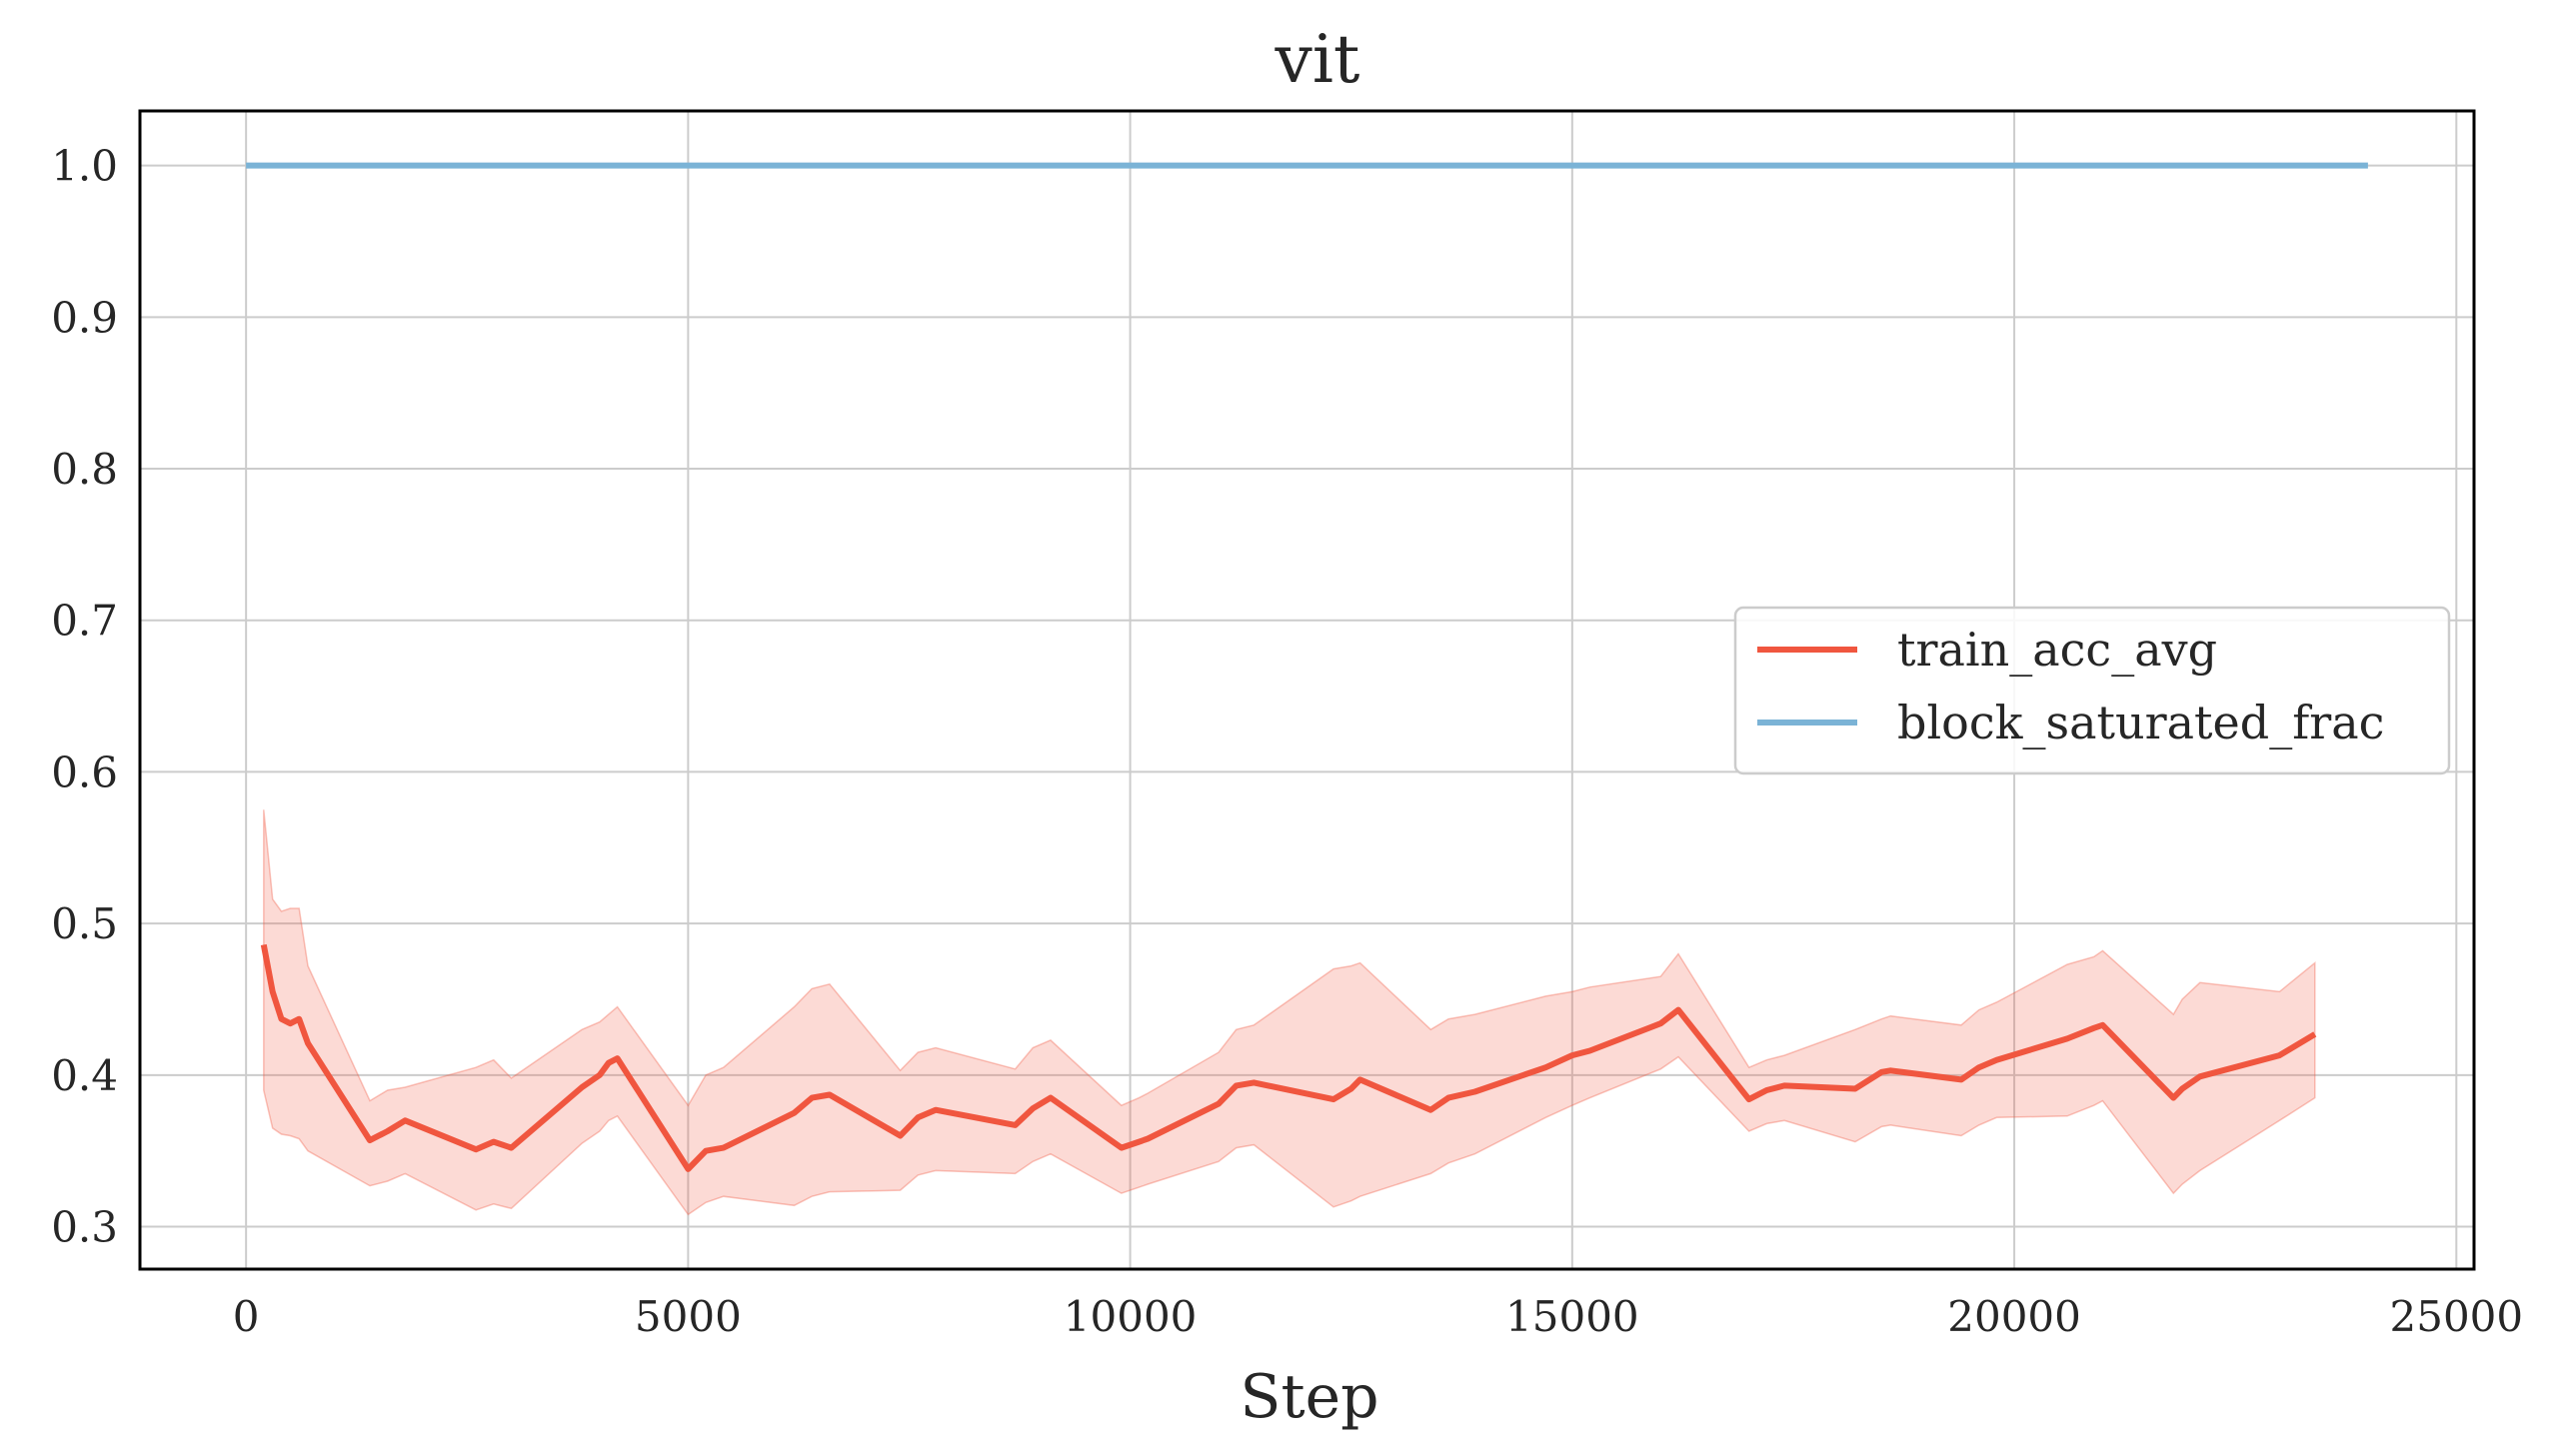 This screenshot has height=1456, width=2552. Describe the element at coordinates (246, 1316) in the screenshot. I see `x-tick-label: 0` at that location.